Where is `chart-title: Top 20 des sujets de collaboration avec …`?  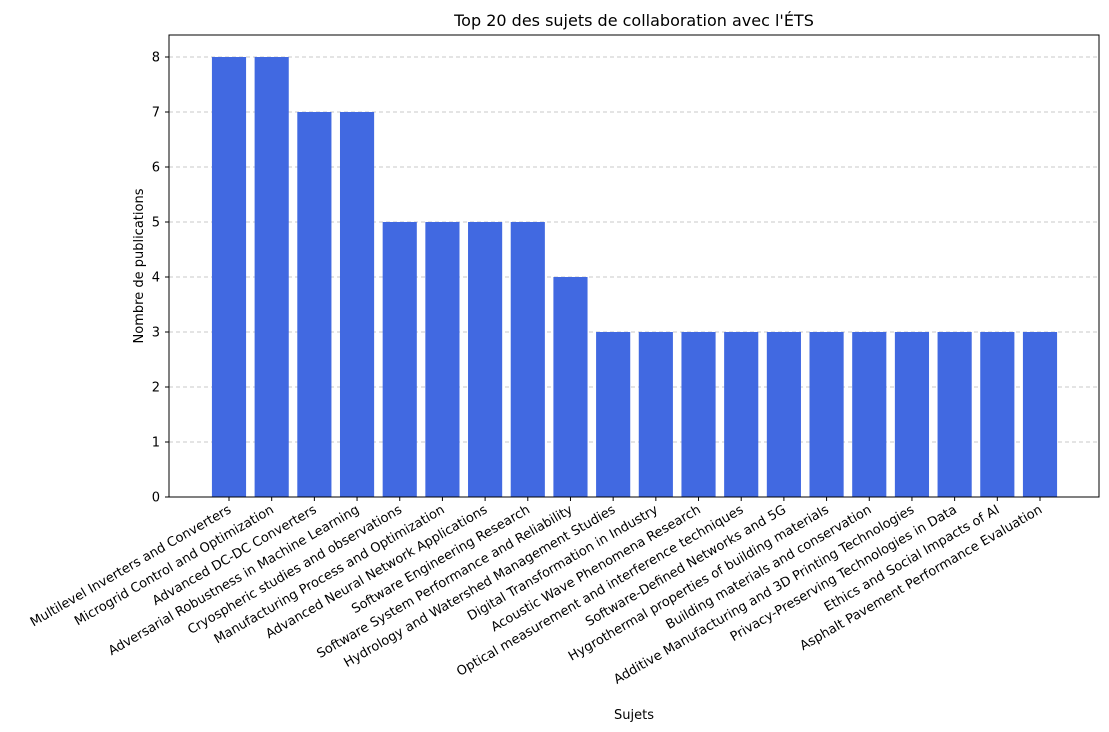 chart-title: Top 20 des sujets de collaboration avec … is located at coordinates (633, 20).